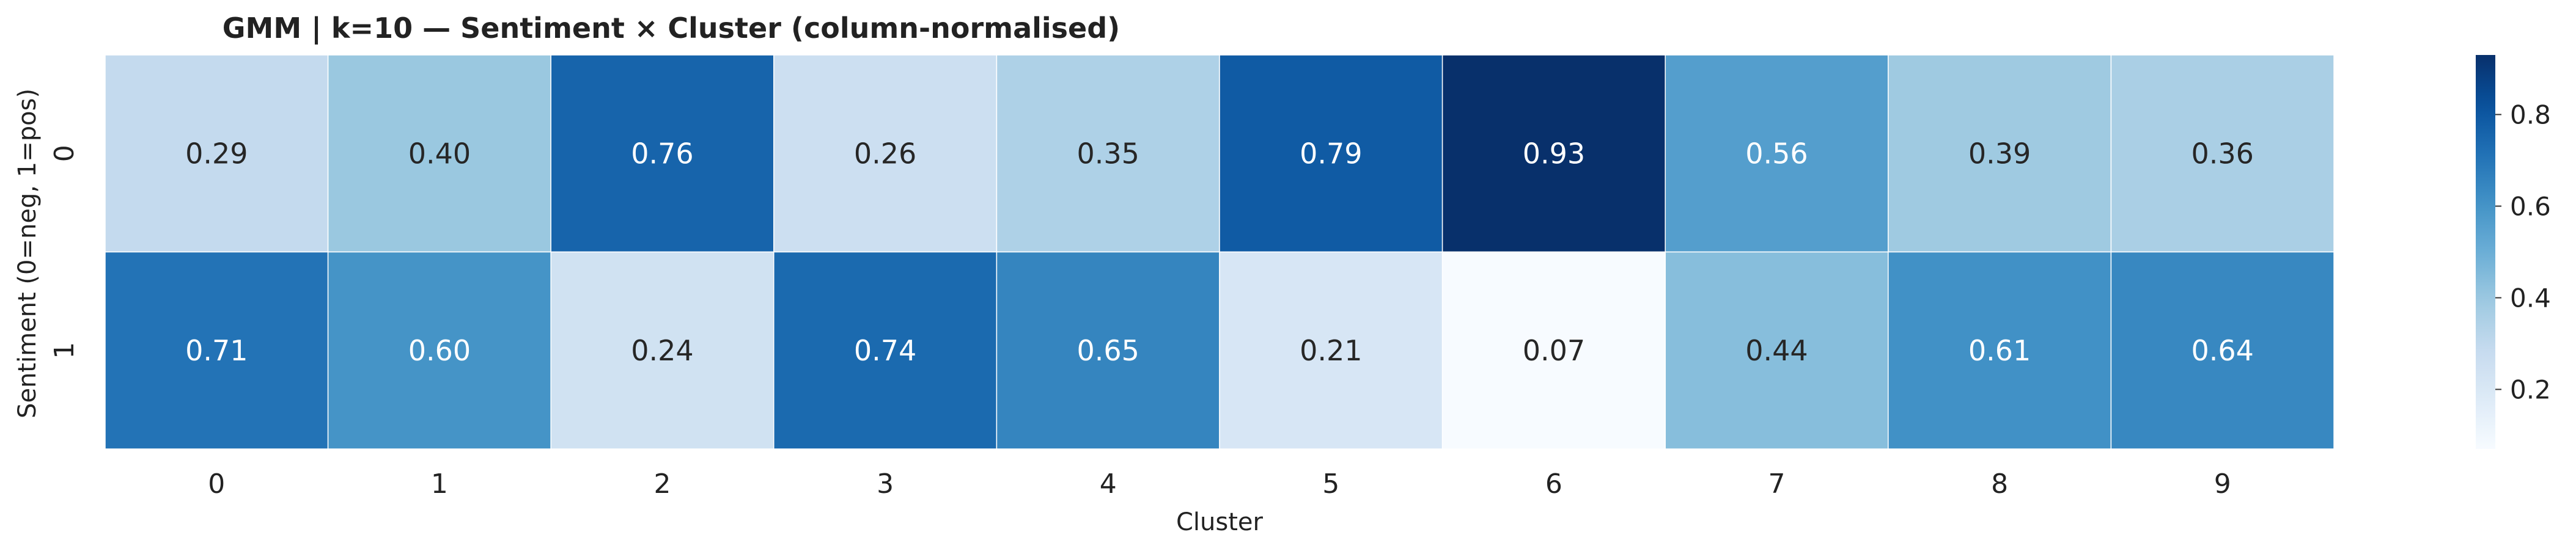 This screenshot has height=554, width=2576. I want to click on heatmap-cell-r1-c9, so click(2222, 350).